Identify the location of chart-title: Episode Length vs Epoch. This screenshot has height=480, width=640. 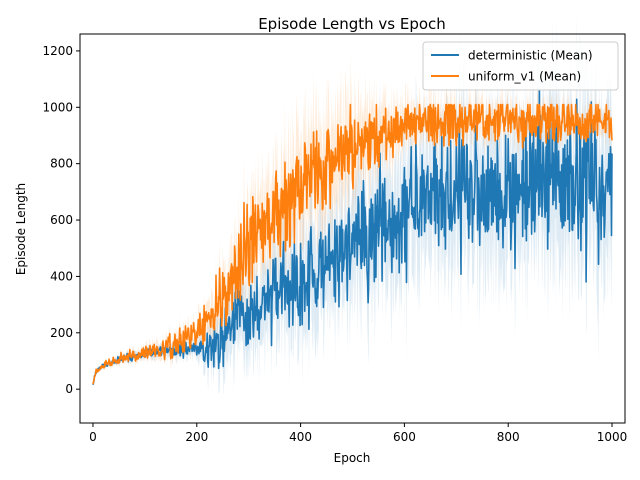
(352, 24).